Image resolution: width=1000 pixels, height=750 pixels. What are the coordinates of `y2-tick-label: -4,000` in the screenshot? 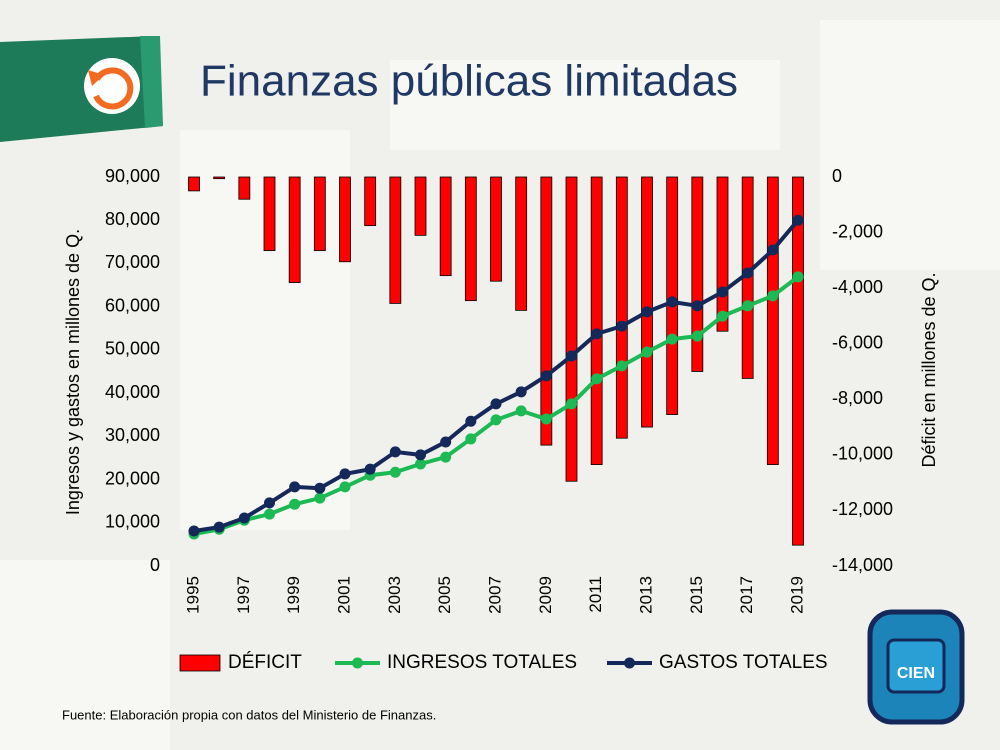 It's located at (857, 287).